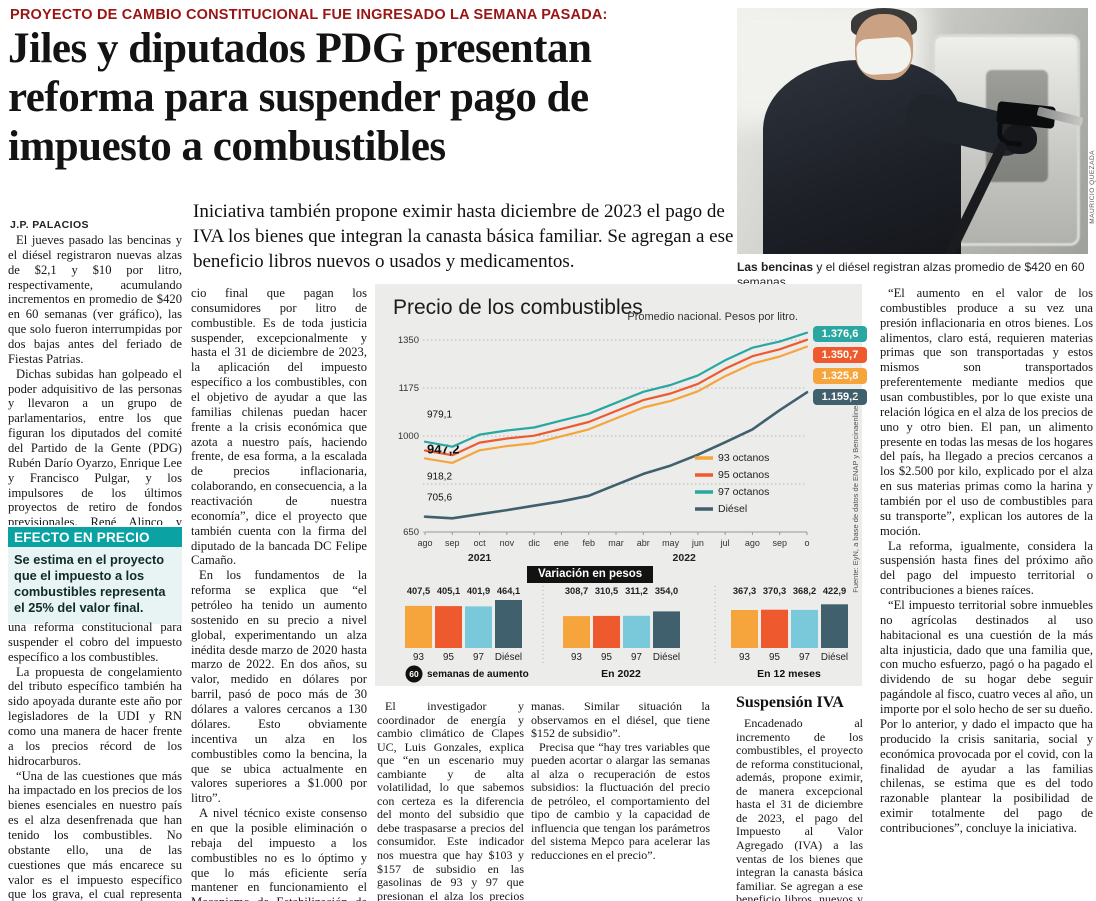 This screenshot has height=901, width=1096. Describe the element at coordinates (508, 591) in the screenshot. I see `bar-value: 464,1` at that location.